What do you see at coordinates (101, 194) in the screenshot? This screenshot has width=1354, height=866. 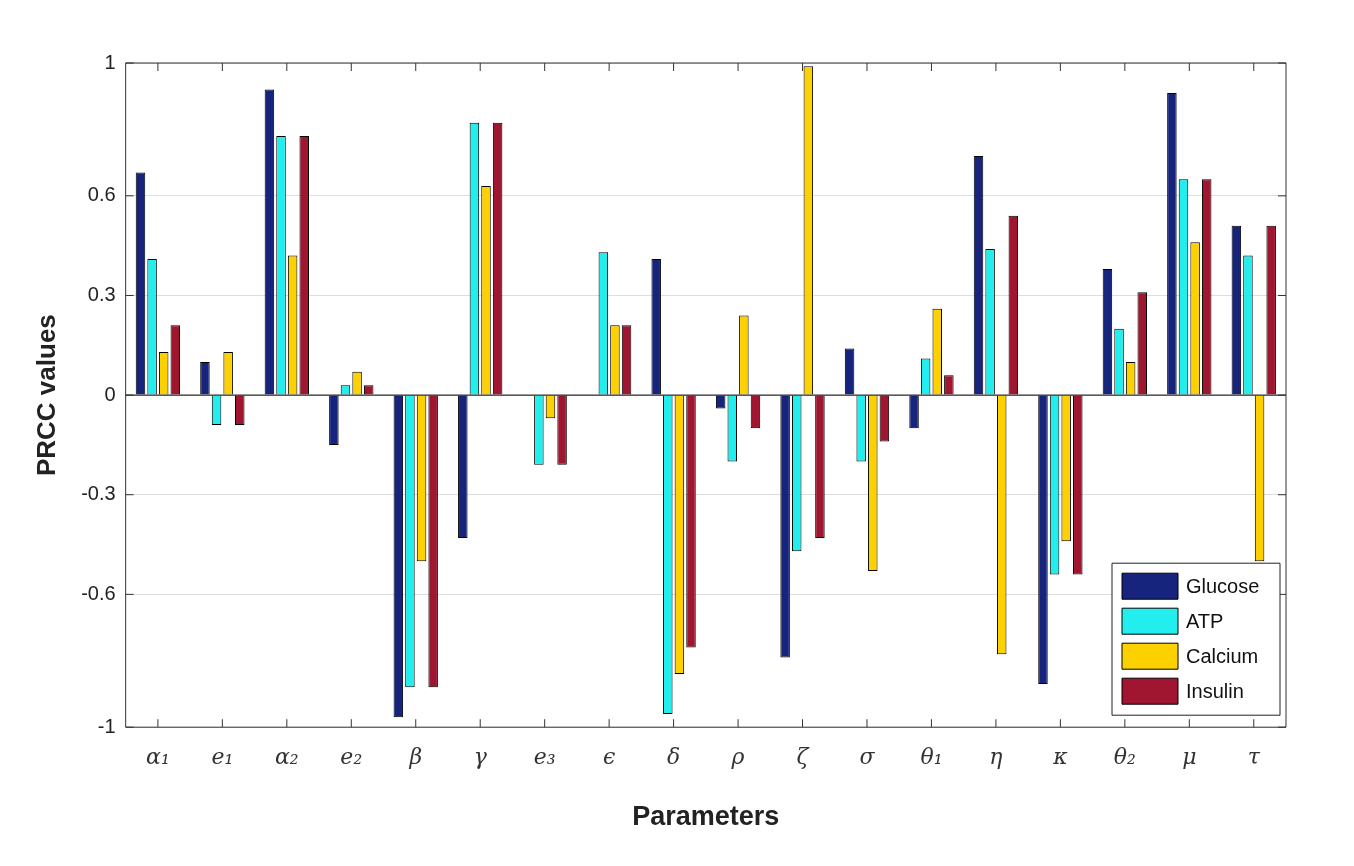 I see `y-tick-label: 0.6` at bounding box center [101, 194].